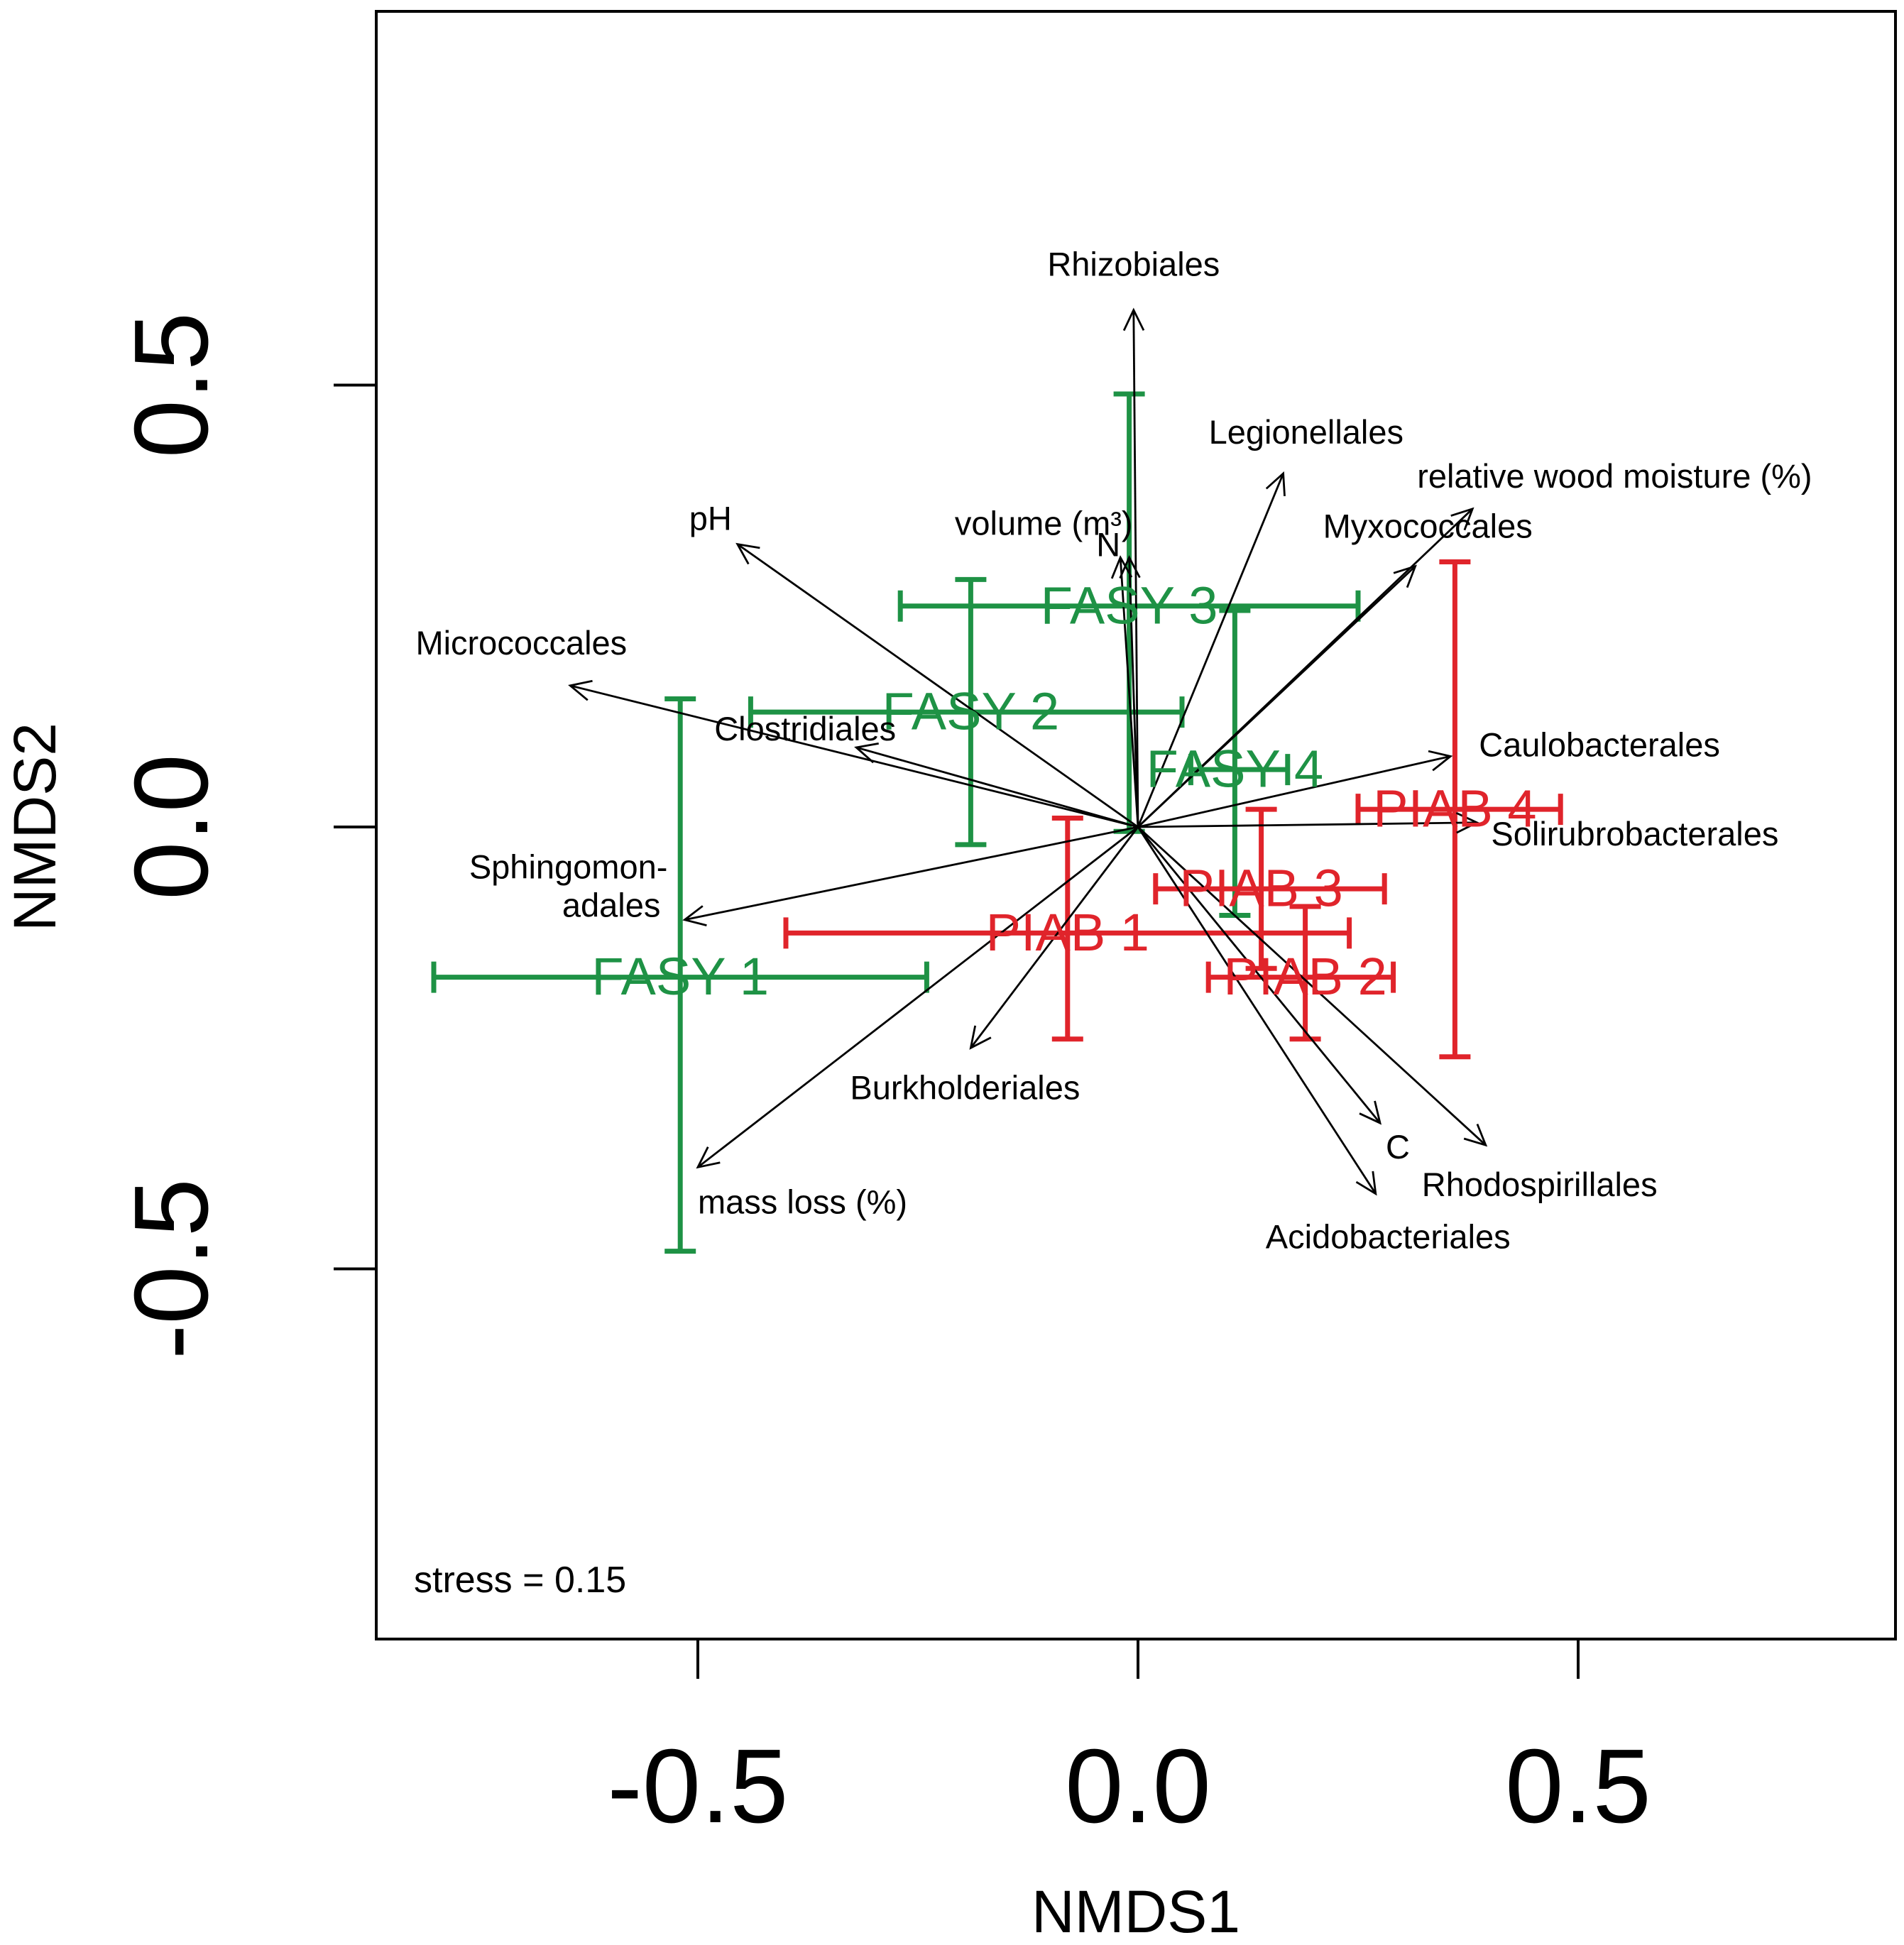 This screenshot has width=1904, height=1945. I want to click on x-tick-label: 0.5, so click(1578, 1786).